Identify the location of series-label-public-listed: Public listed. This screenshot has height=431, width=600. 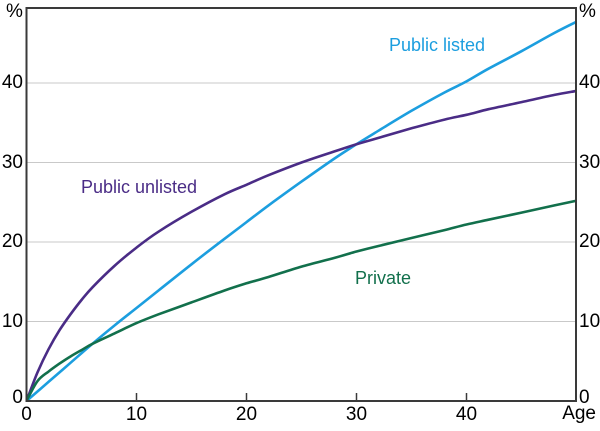
(437, 45).